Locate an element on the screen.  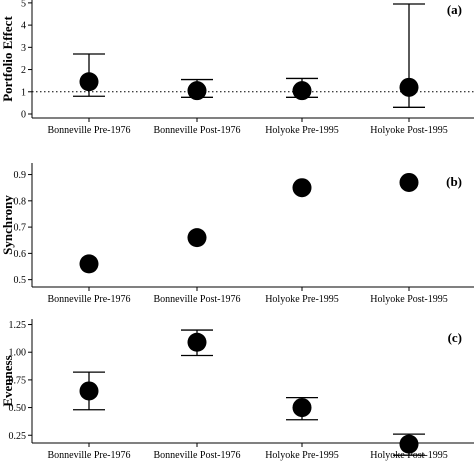
y-tick-label: 5 is located at coordinates (23, 4).